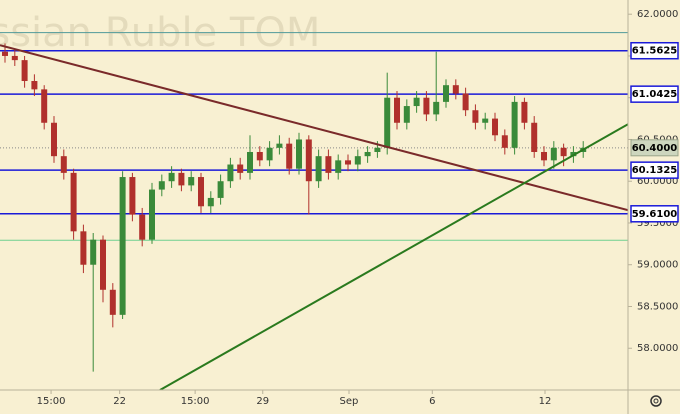  What do you see at coordinates (119, 401) in the screenshot?
I see `x-tick-label: 22` at bounding box center [119, 401].